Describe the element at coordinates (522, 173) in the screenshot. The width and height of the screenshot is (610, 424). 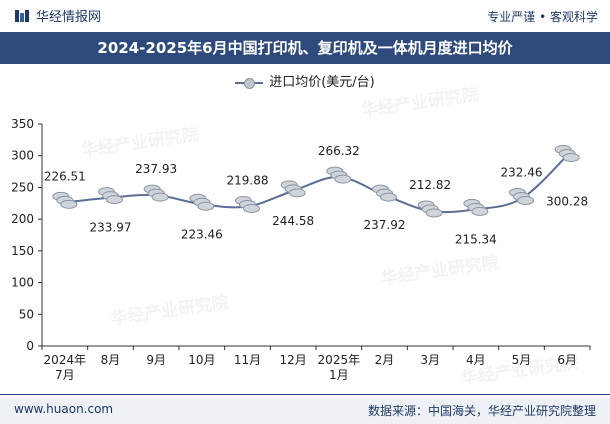
I see `data-label: 232.46` at that location.